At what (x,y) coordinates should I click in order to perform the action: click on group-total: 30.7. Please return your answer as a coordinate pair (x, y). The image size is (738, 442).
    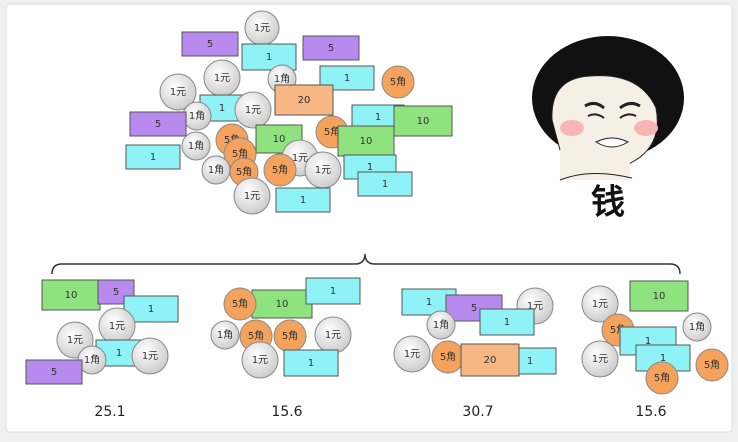
    Looking at the image, I should click on (477, 412).